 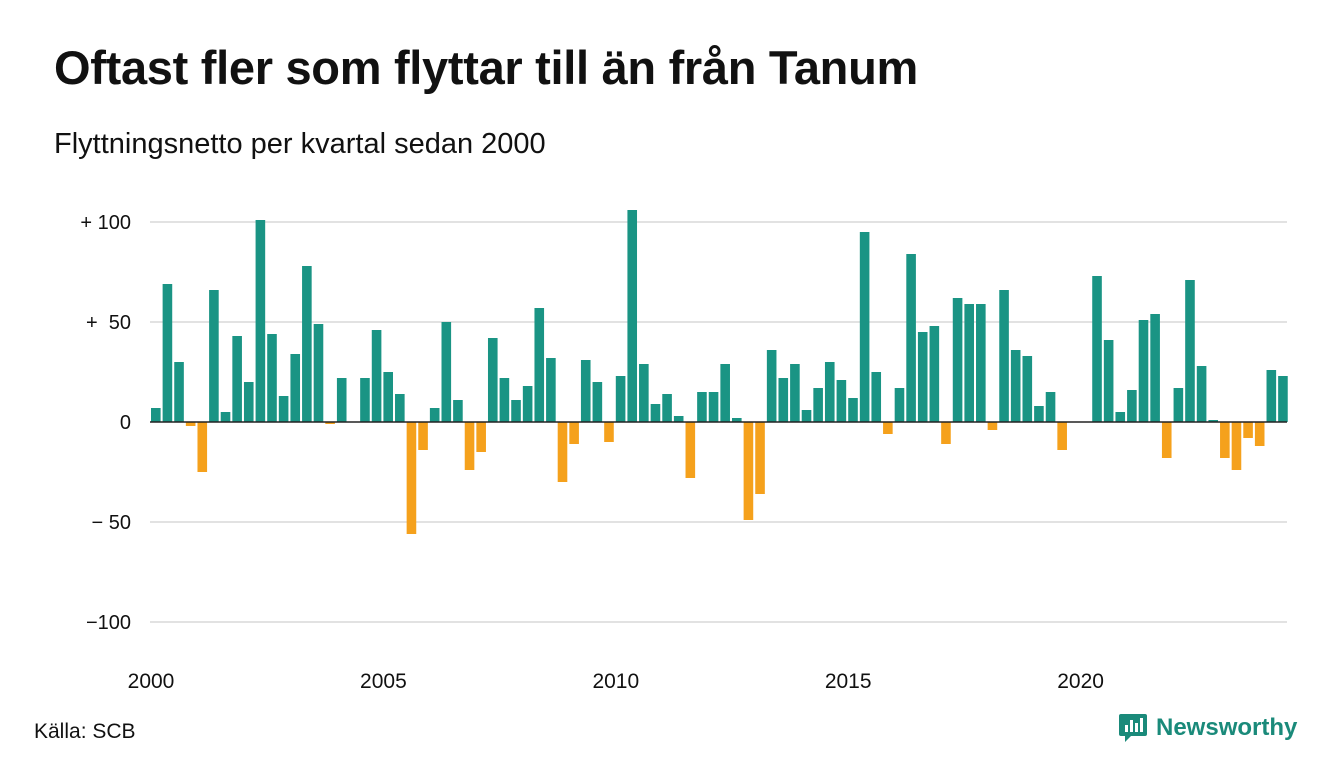 I want to click on x-tick-label: 2015, so click(x=848, y=681).